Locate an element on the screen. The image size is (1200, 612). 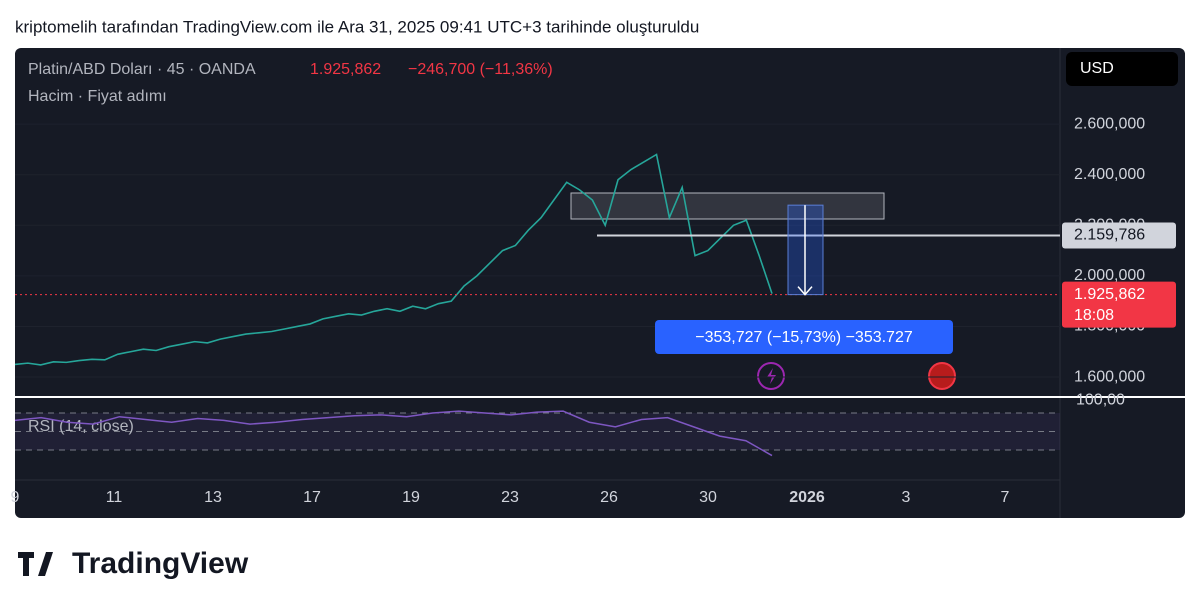
x-tick-label: 9 is located at coordinates (15, 497).